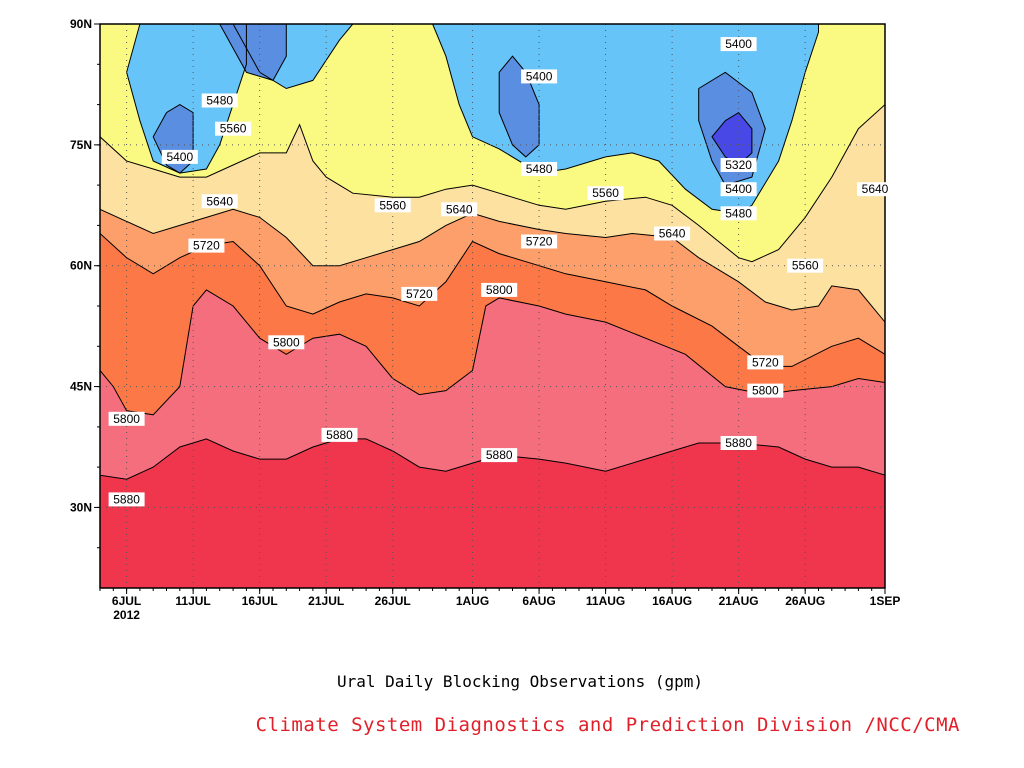 Image resolution: width=1024 pixels, height=768 pixels. What do you see at coordinates (126, 601) in the screenshot?
I see `x-tick-label: 6JUL` at bounding box center [126, 601].